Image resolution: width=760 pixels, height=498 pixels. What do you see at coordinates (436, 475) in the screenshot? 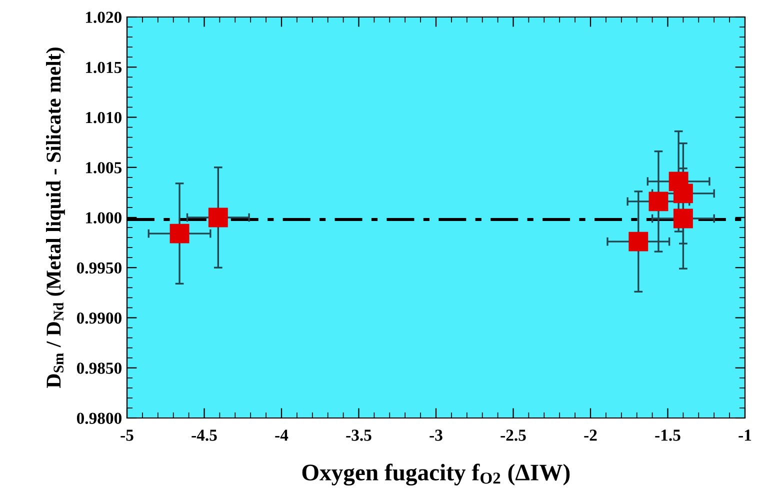
I see `x-axis-title: Oxygen fugacity f$_{O2}$ (ΔIW)` at bounding box center [436, 475].